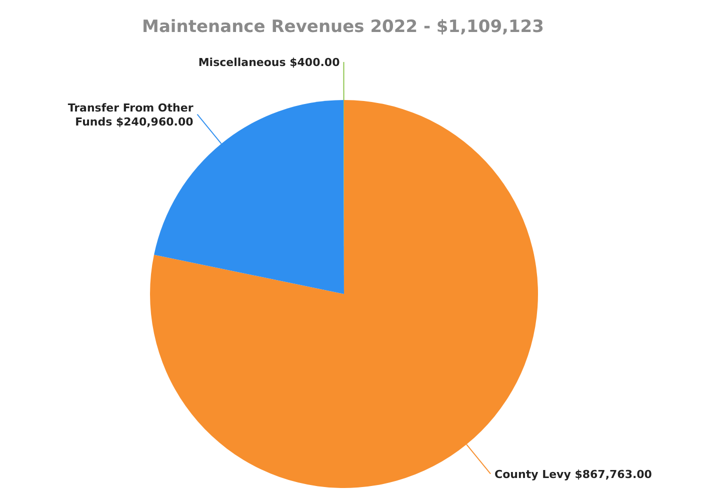 The image size is (714, 502). What do you see at coordinates (343, 27) in the screenshot?
I see `chart-title: Maintenance Revenues 2022 - $1,109,123` at bounding box center [343, 27].